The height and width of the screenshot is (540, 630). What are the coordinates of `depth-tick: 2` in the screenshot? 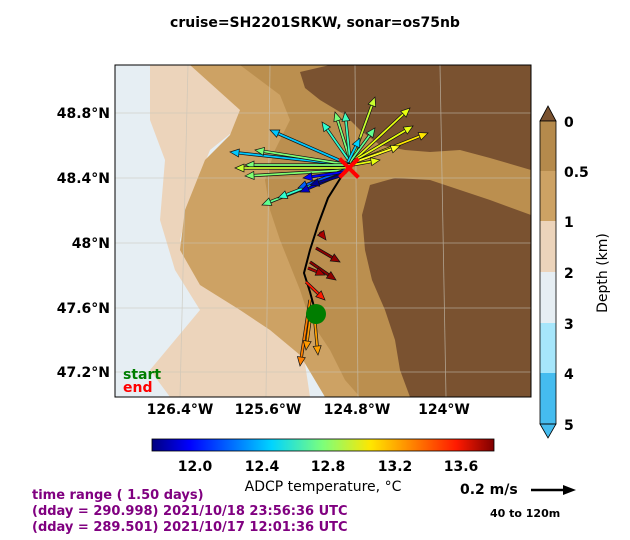 It's located at (569, 274).